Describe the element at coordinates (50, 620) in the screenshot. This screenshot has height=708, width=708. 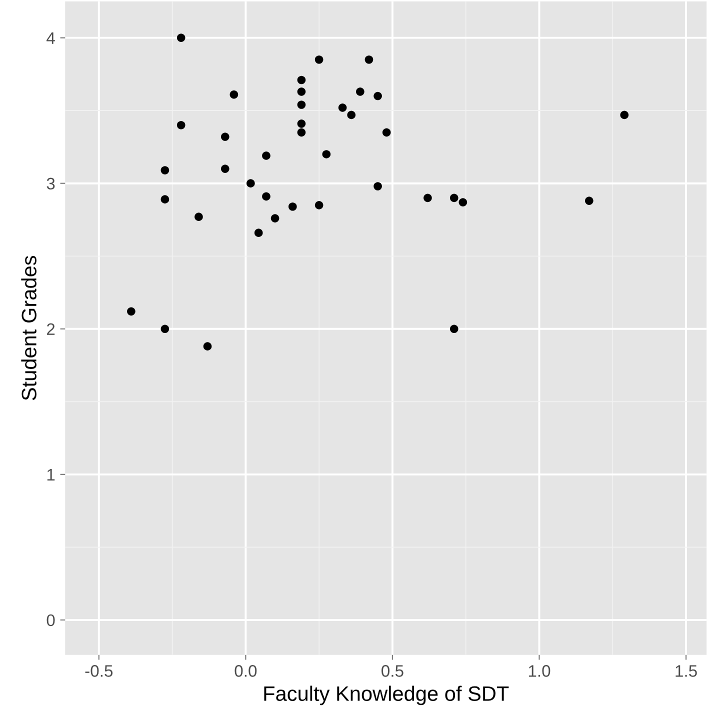
I see `y-tick-label: 0` at that location.